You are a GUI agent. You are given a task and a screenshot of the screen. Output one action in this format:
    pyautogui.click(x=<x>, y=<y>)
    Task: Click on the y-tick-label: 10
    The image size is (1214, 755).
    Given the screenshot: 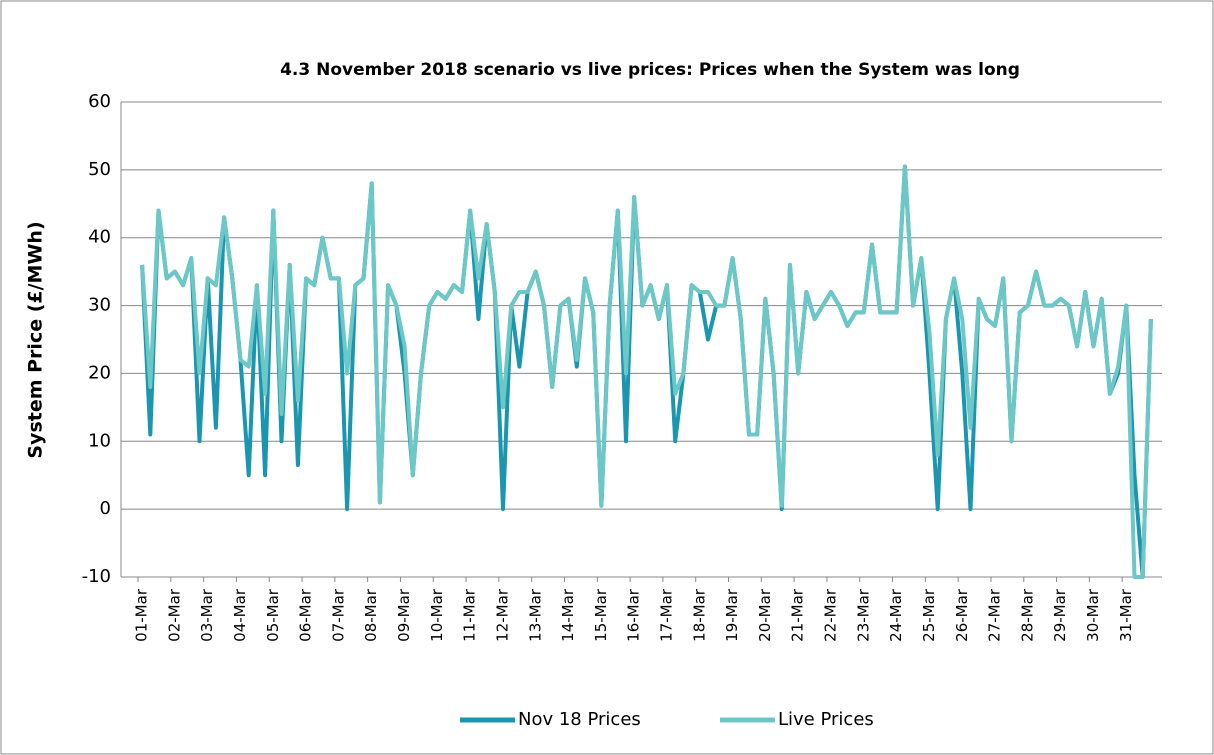 What is the action you would take?
    pyautogui.click(x=99, y=440)
    